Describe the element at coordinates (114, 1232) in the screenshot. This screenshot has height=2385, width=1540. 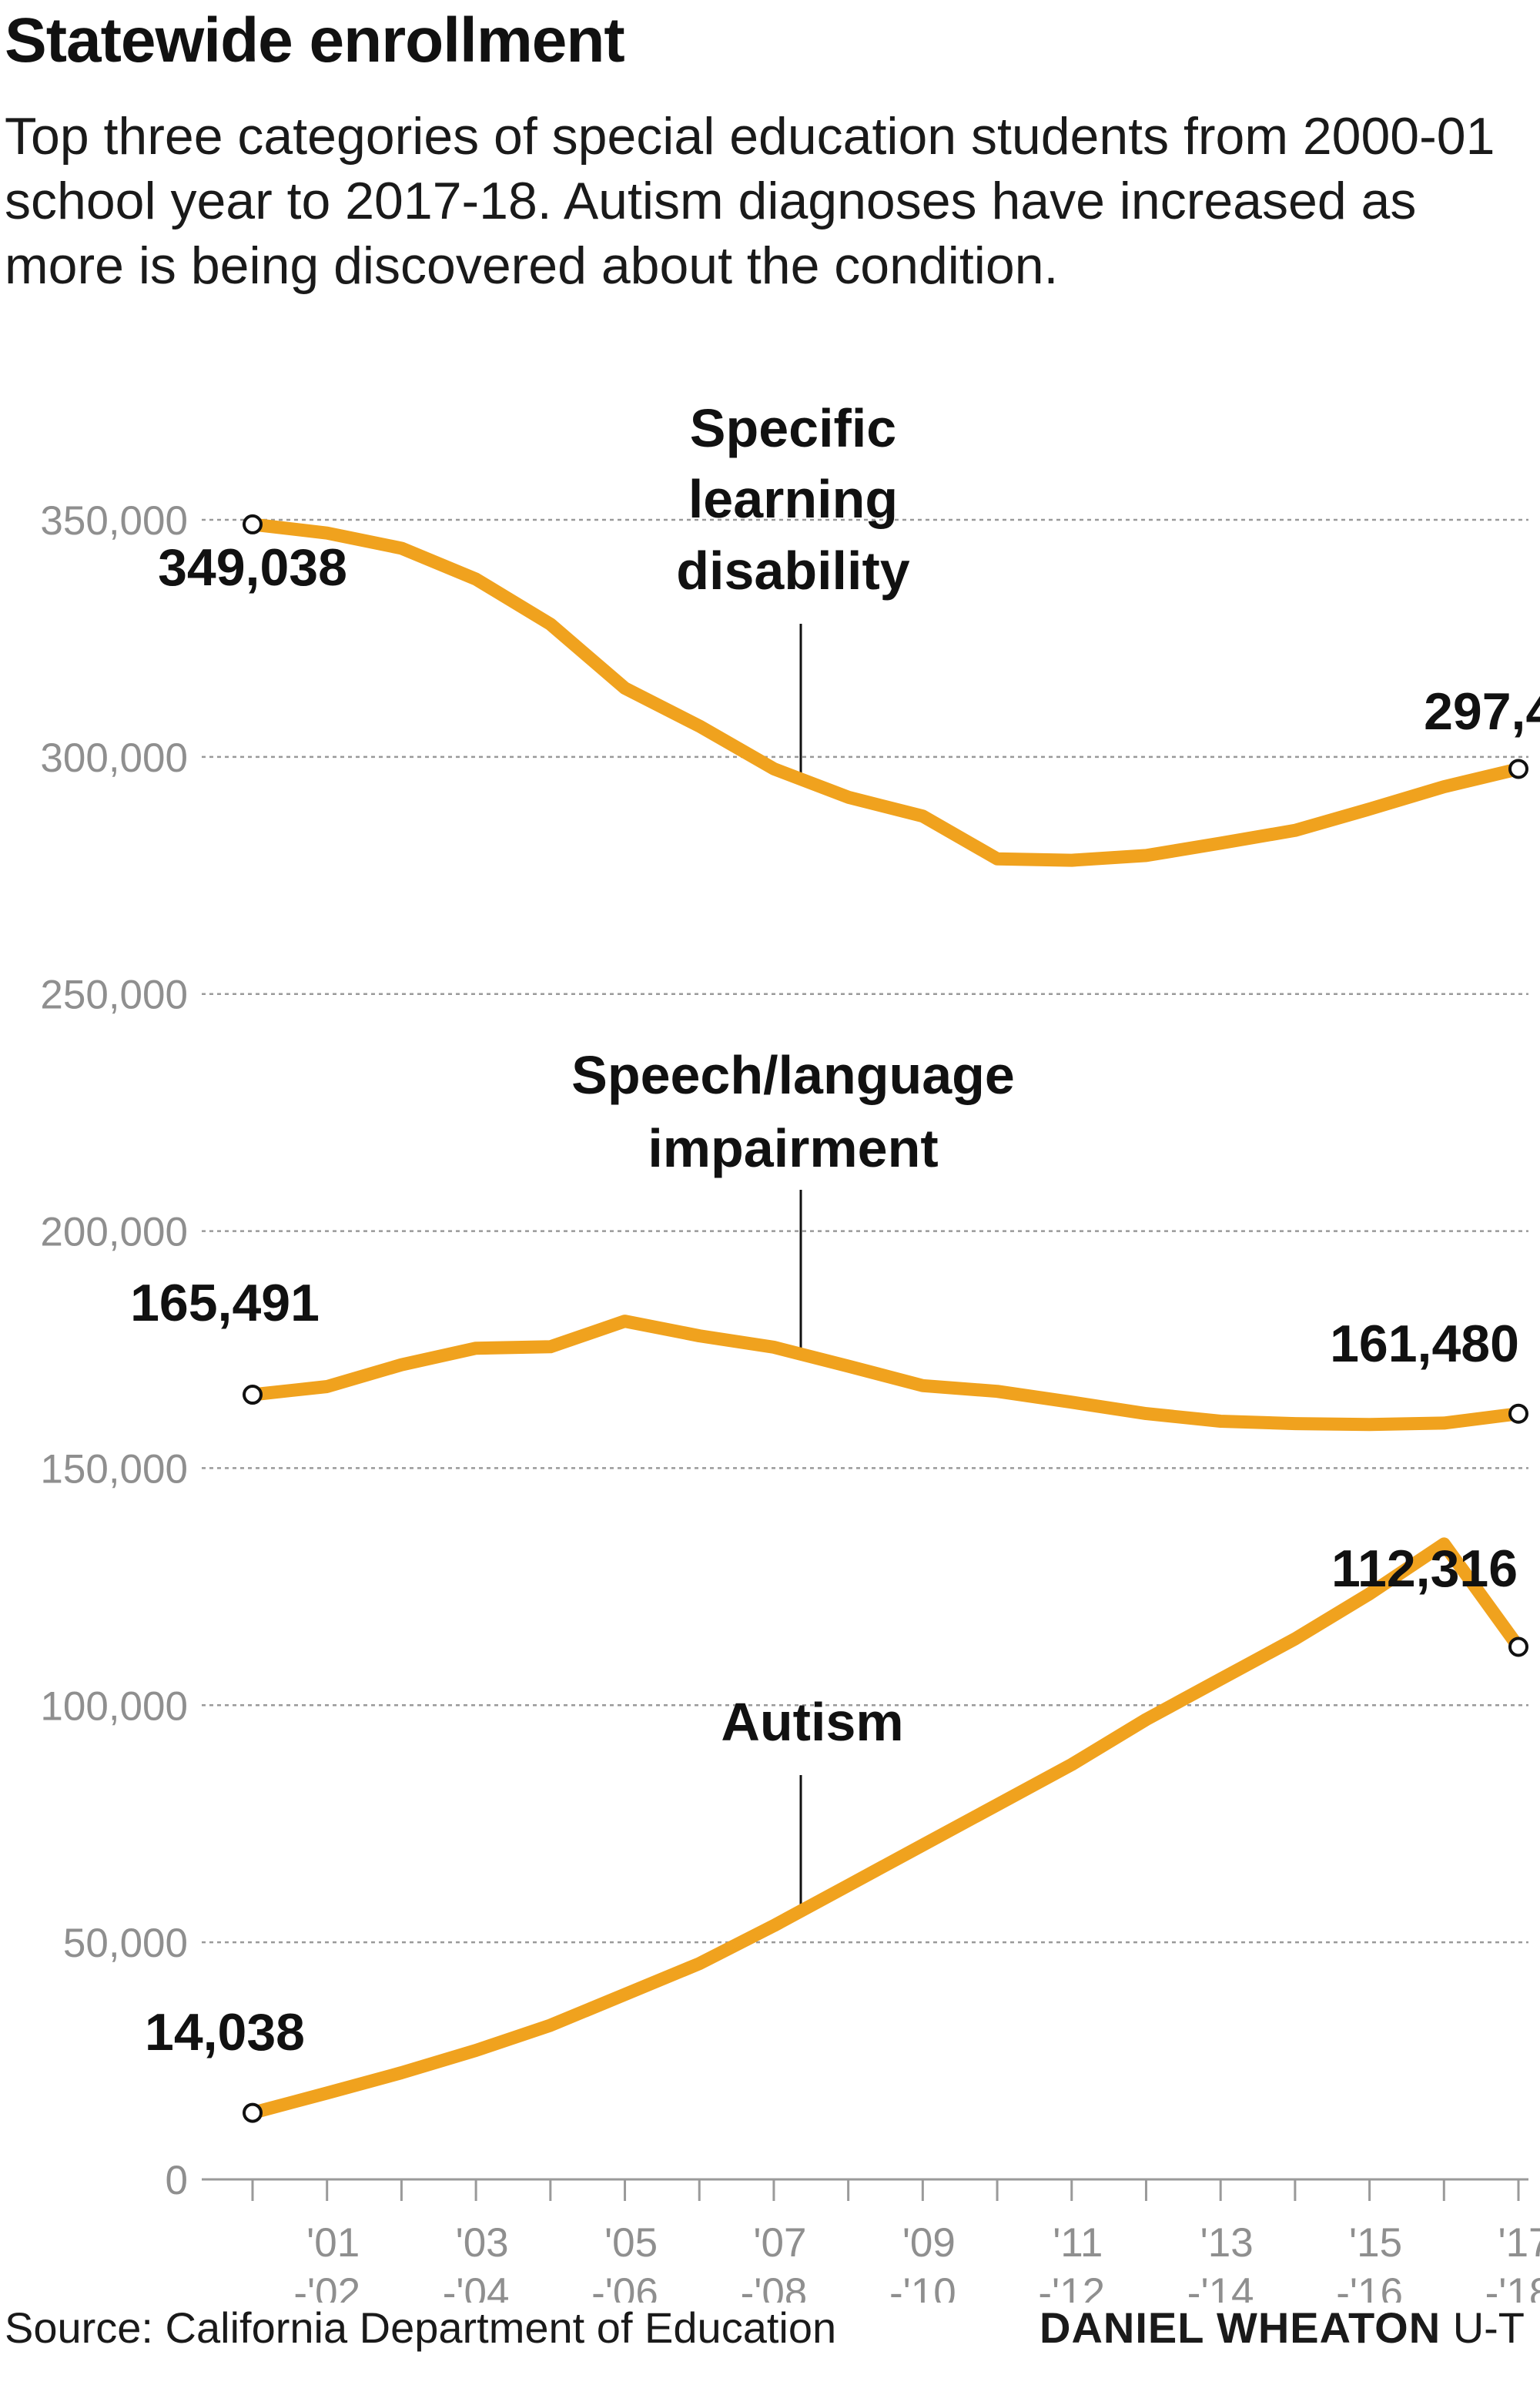
I see `y-tick-label: 200,000` at that location.